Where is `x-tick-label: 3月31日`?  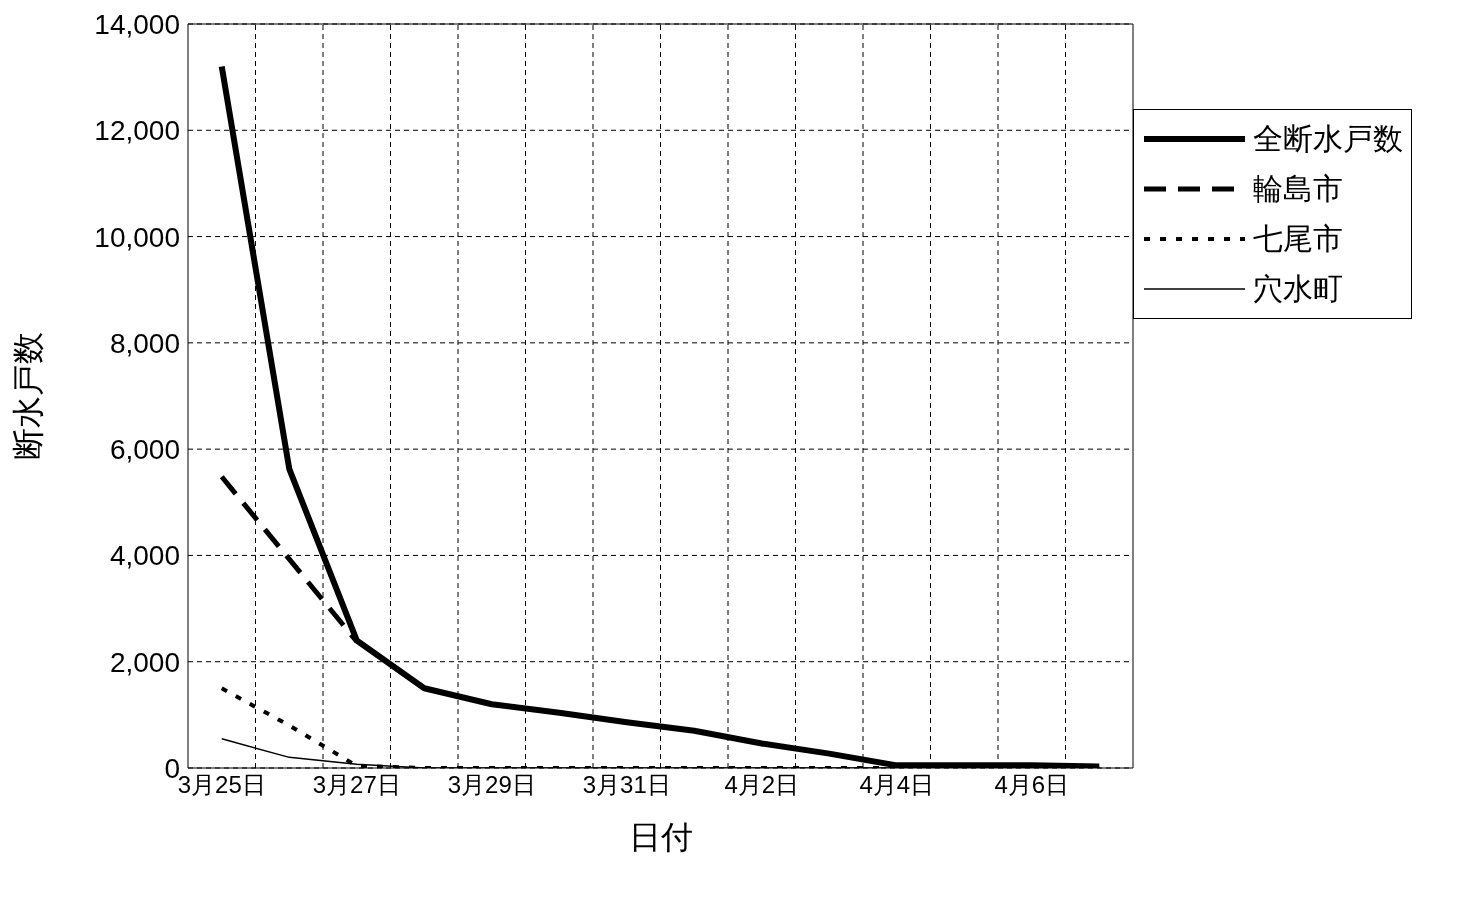
x-tick-label: 3月31日 is located at coordinates (626, 785).